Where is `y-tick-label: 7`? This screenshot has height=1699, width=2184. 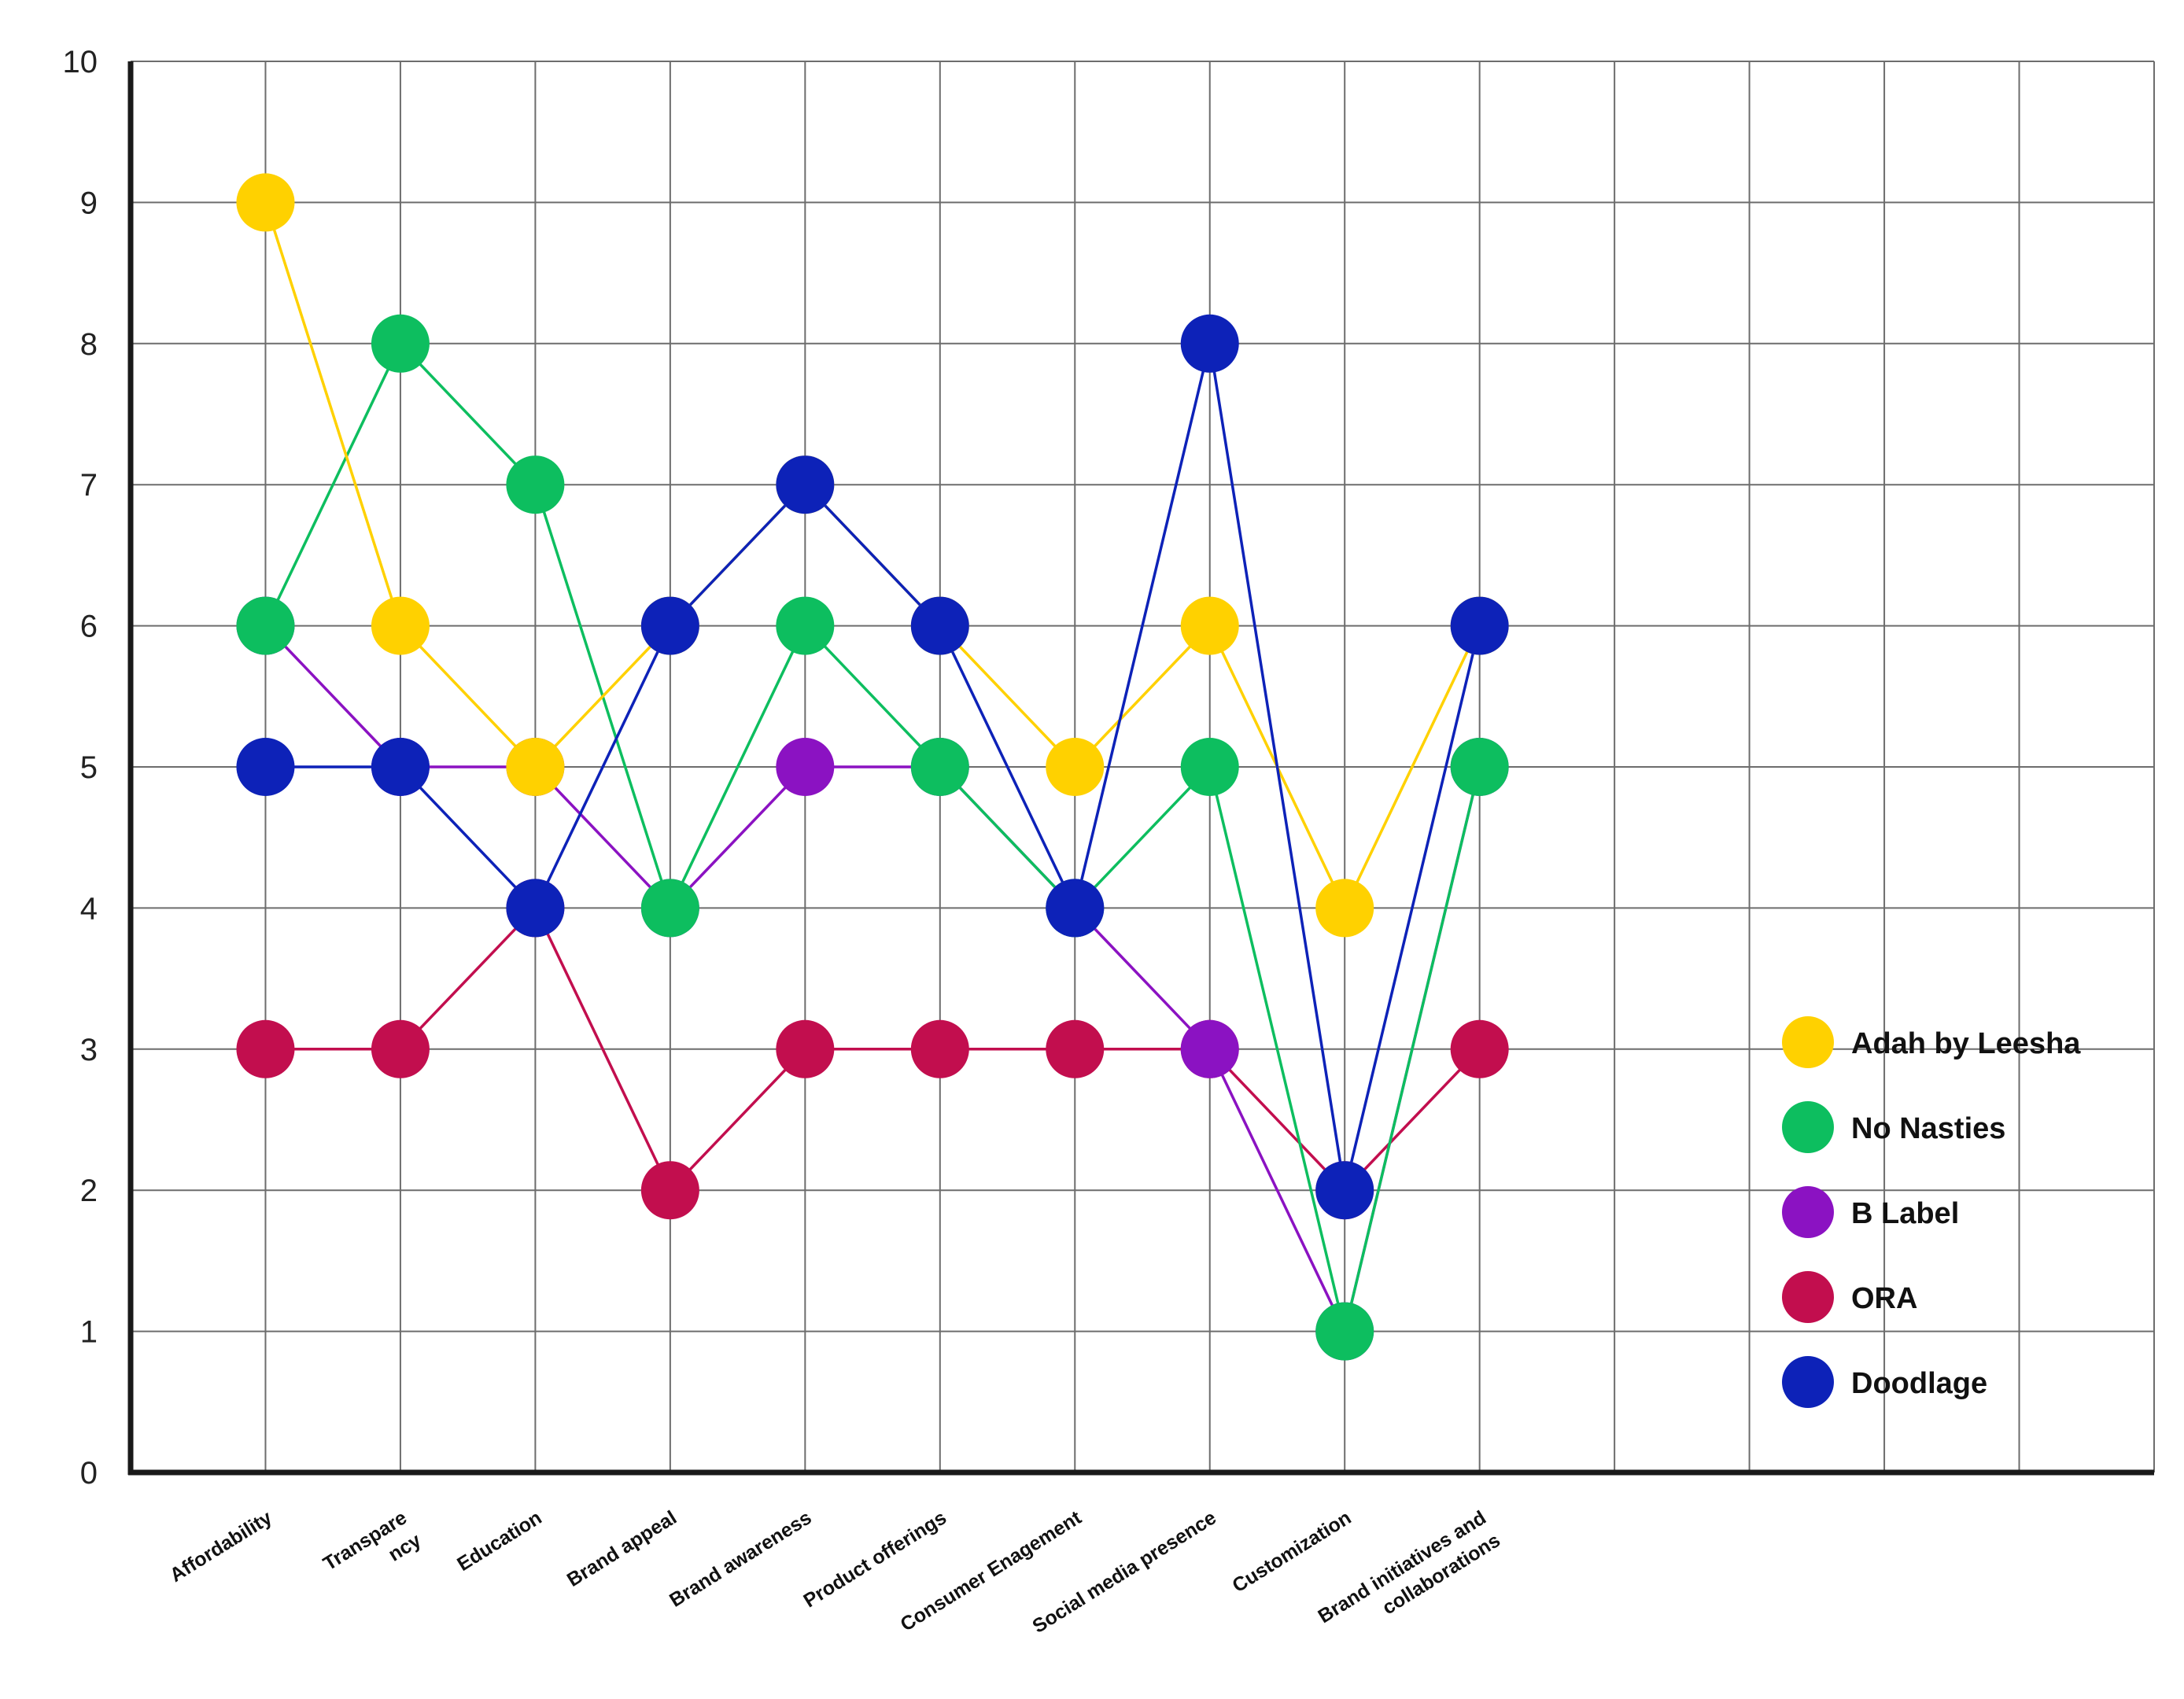 y-tick-label: 7 is located at coordinates (89, 486).